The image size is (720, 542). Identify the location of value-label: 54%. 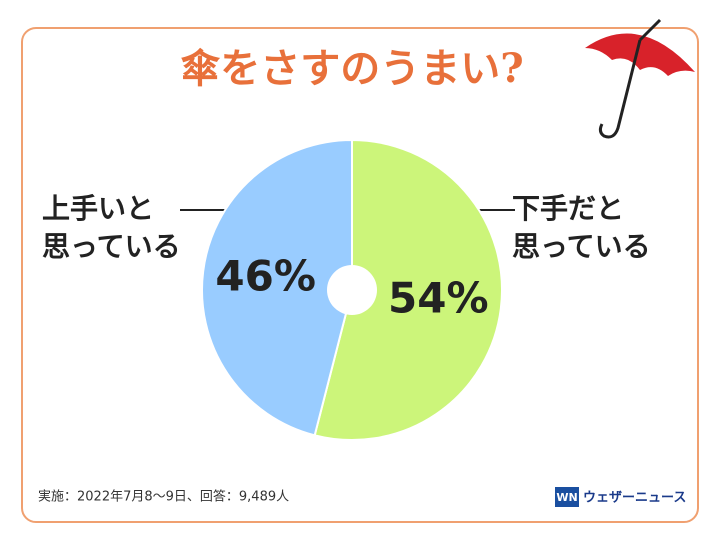
(438, 297).